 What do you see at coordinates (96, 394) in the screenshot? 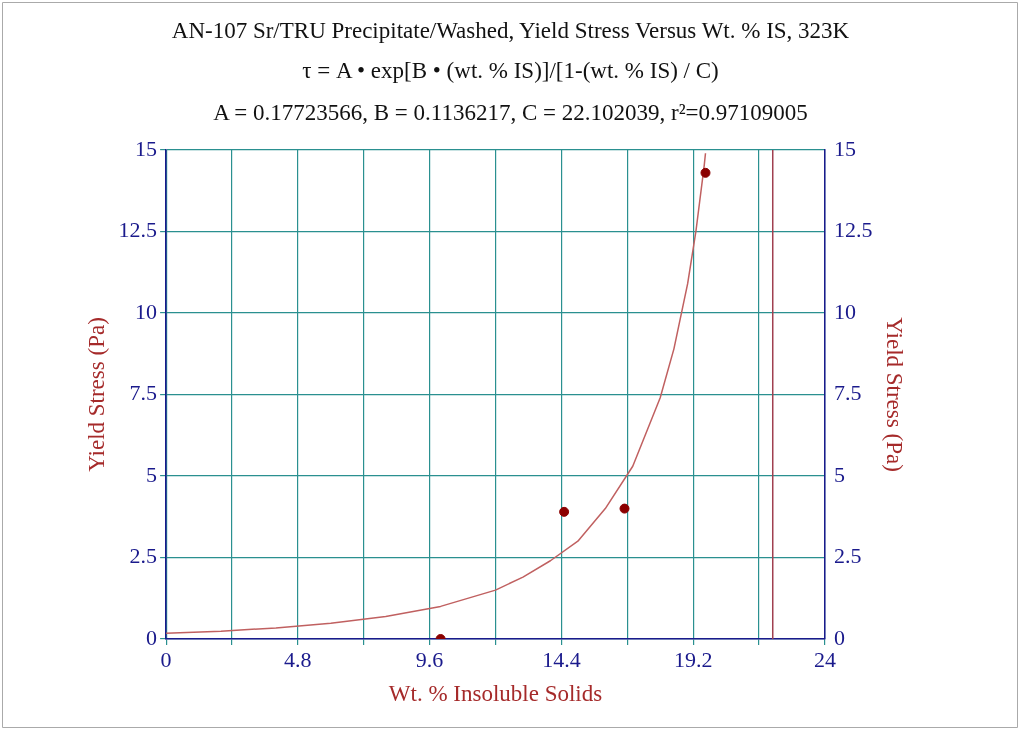
I see `y-axis-title: Yield Stress (Pa)` at bounding box center [96, 394].